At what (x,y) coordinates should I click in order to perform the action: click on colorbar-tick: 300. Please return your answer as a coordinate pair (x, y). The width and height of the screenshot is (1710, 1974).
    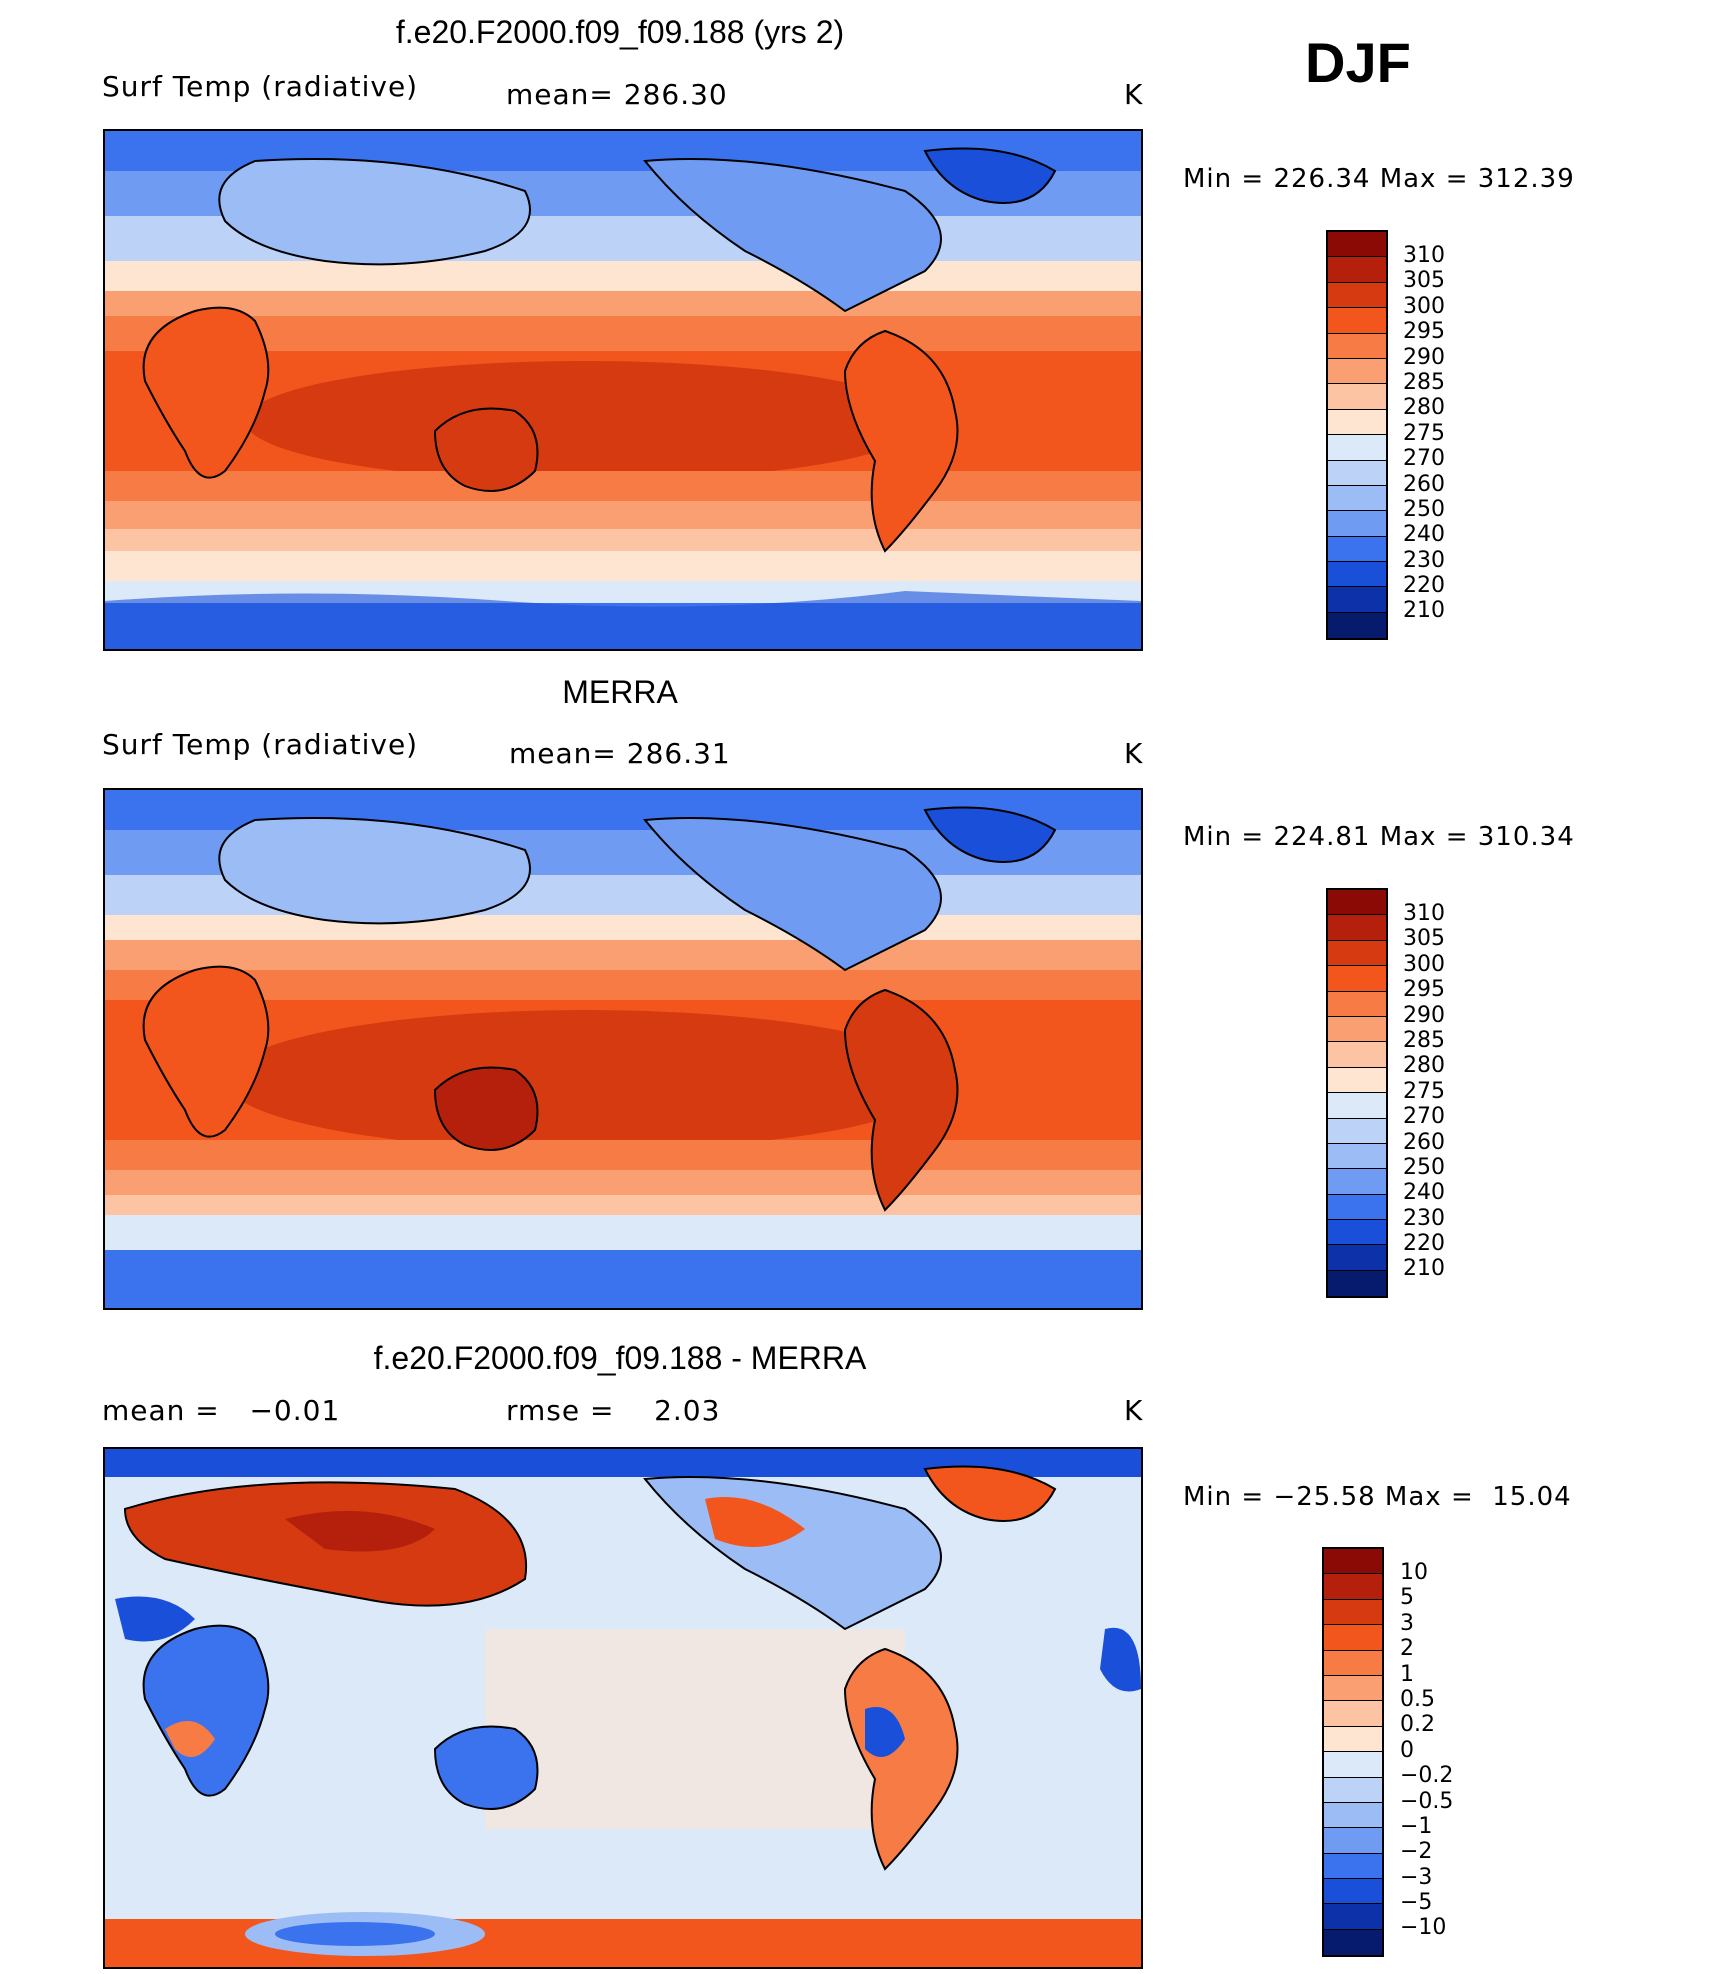
    Looking at the image, I should click on (1424, 306).